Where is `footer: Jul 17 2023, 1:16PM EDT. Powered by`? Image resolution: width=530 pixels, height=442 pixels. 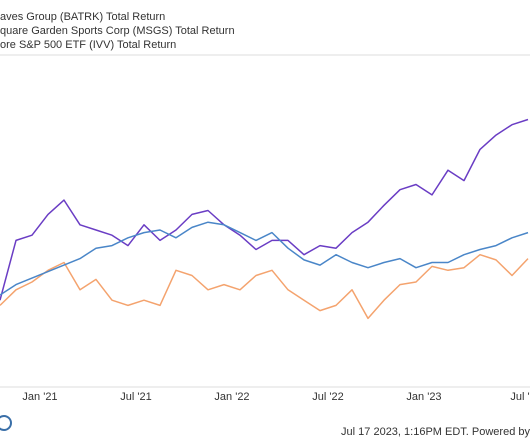 footer: Jul 17 2023, 1:16PM EDT. Powered by is located at coordinates (435, 432).